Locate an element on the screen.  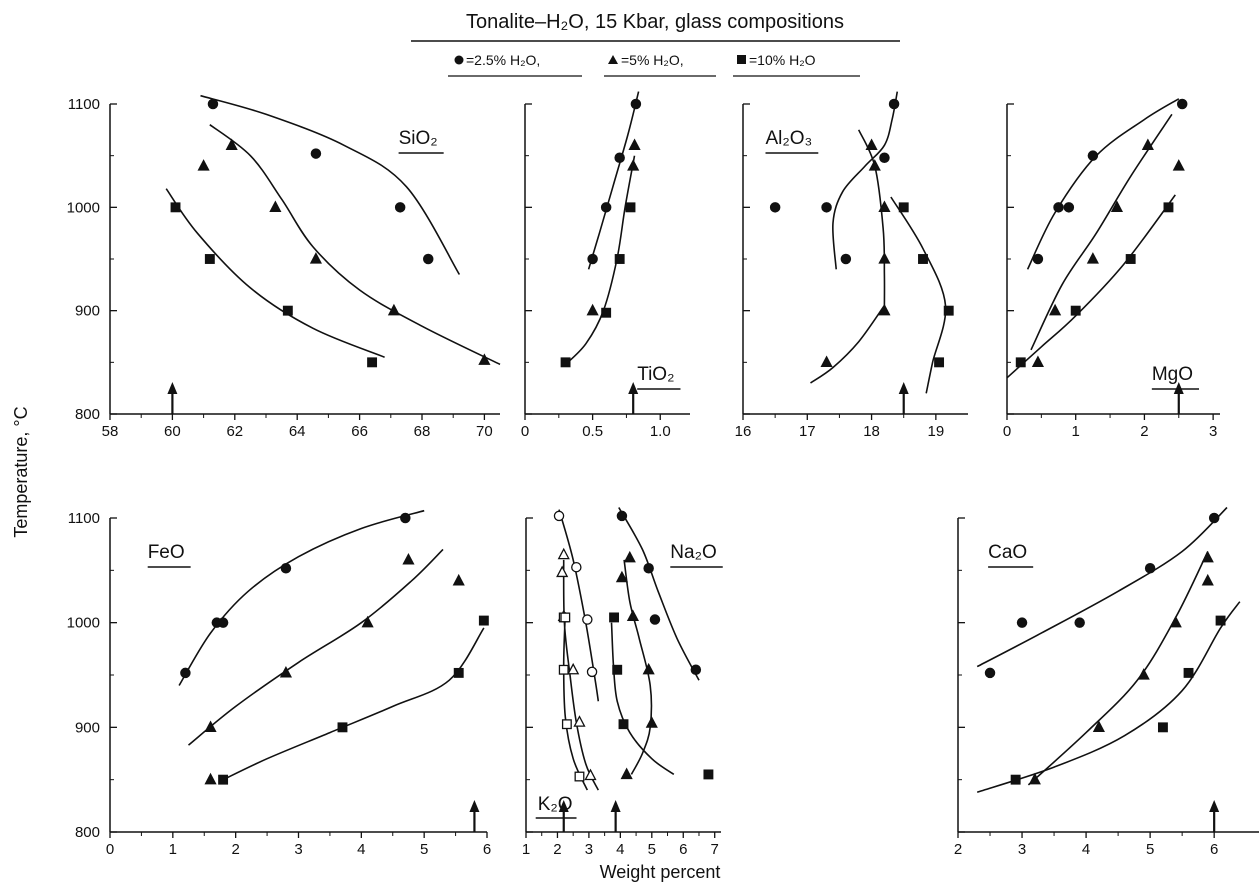
legend-circle-marker is located at coordinates (459, 60).